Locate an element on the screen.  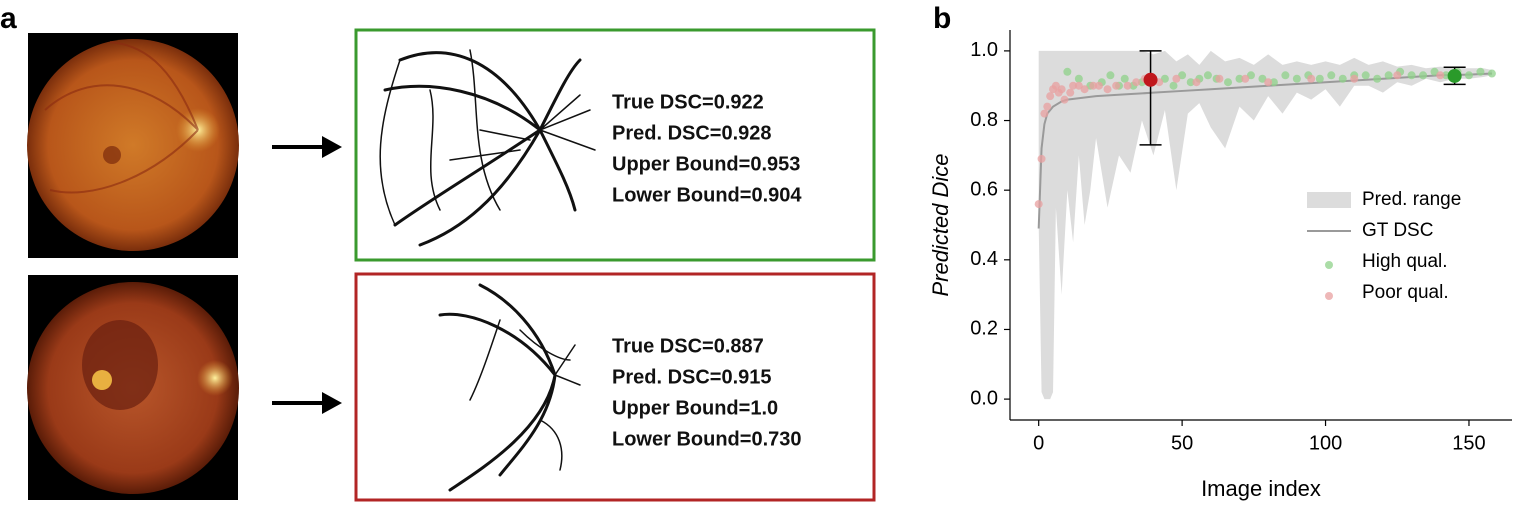
x-tick-label: 50 is located at coordinates (1182, 443).